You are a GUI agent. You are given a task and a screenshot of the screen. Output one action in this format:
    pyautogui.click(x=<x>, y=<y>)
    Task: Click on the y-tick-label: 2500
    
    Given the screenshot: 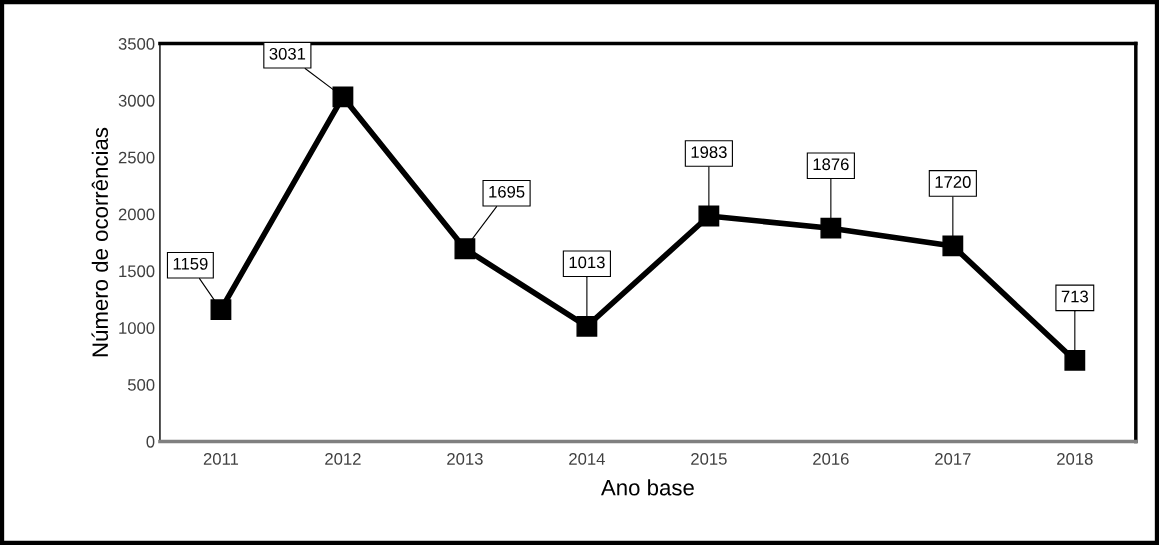 What is the action you would take?
    pyautogui.click(x=136, y=157)
    